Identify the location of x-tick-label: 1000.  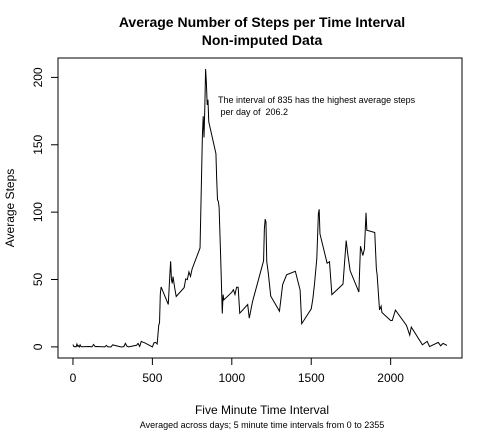
(231, 378).